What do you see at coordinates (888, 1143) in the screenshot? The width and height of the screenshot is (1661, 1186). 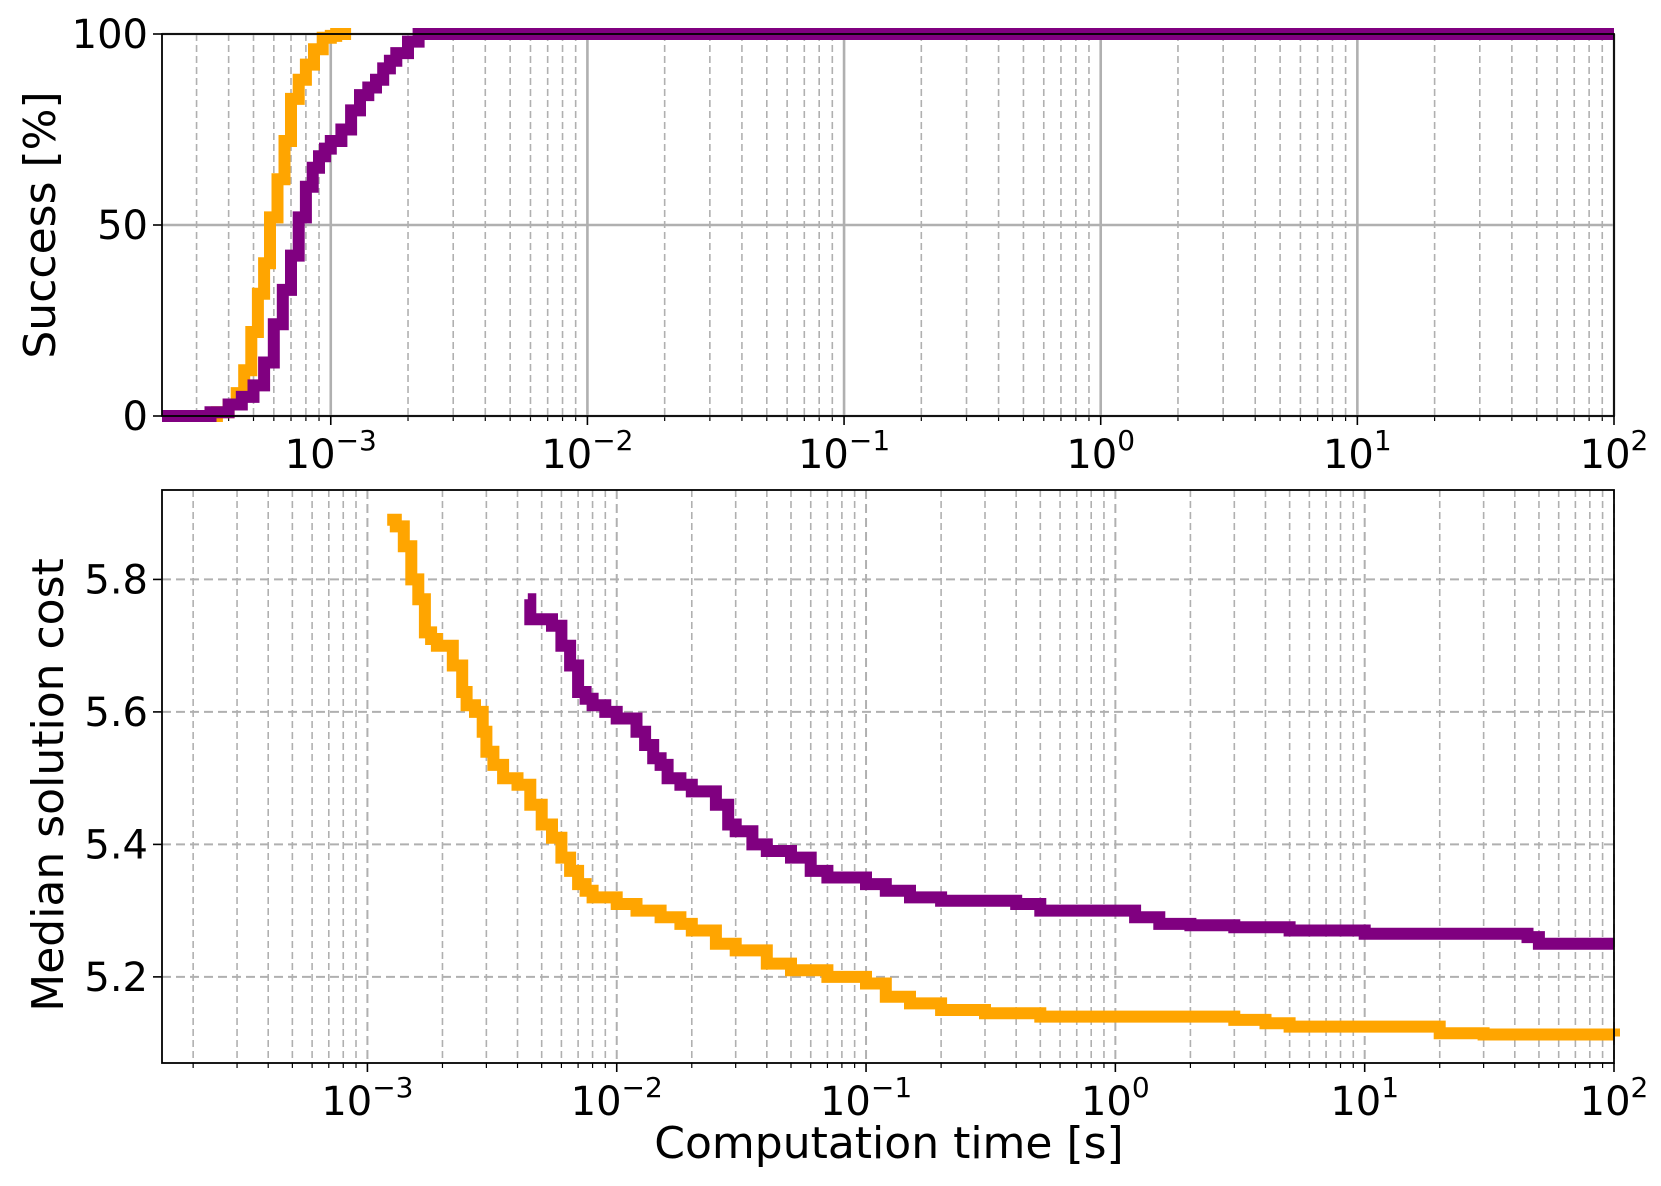 I see `x-axis-label: Computation time [s]` at bounding box center [888, 1143].